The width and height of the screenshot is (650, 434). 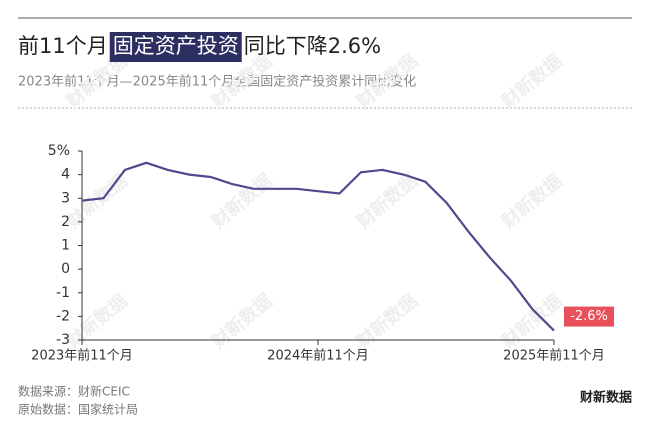 I want to click on title-part: 同比下降2.6%, so click(x=312, y=46).